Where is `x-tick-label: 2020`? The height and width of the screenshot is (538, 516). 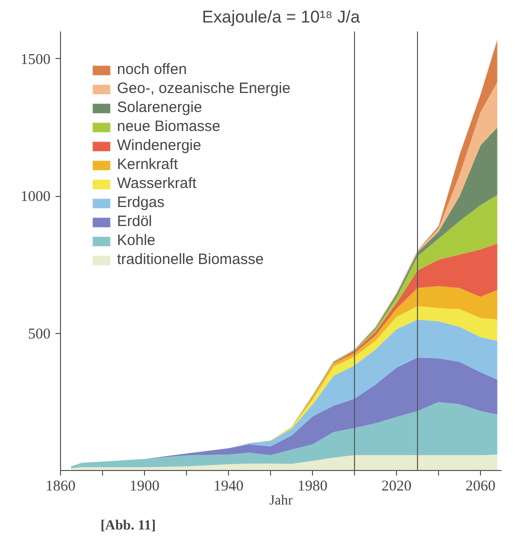 x-tick-label: 2020 is located at coordinates (397, 486).